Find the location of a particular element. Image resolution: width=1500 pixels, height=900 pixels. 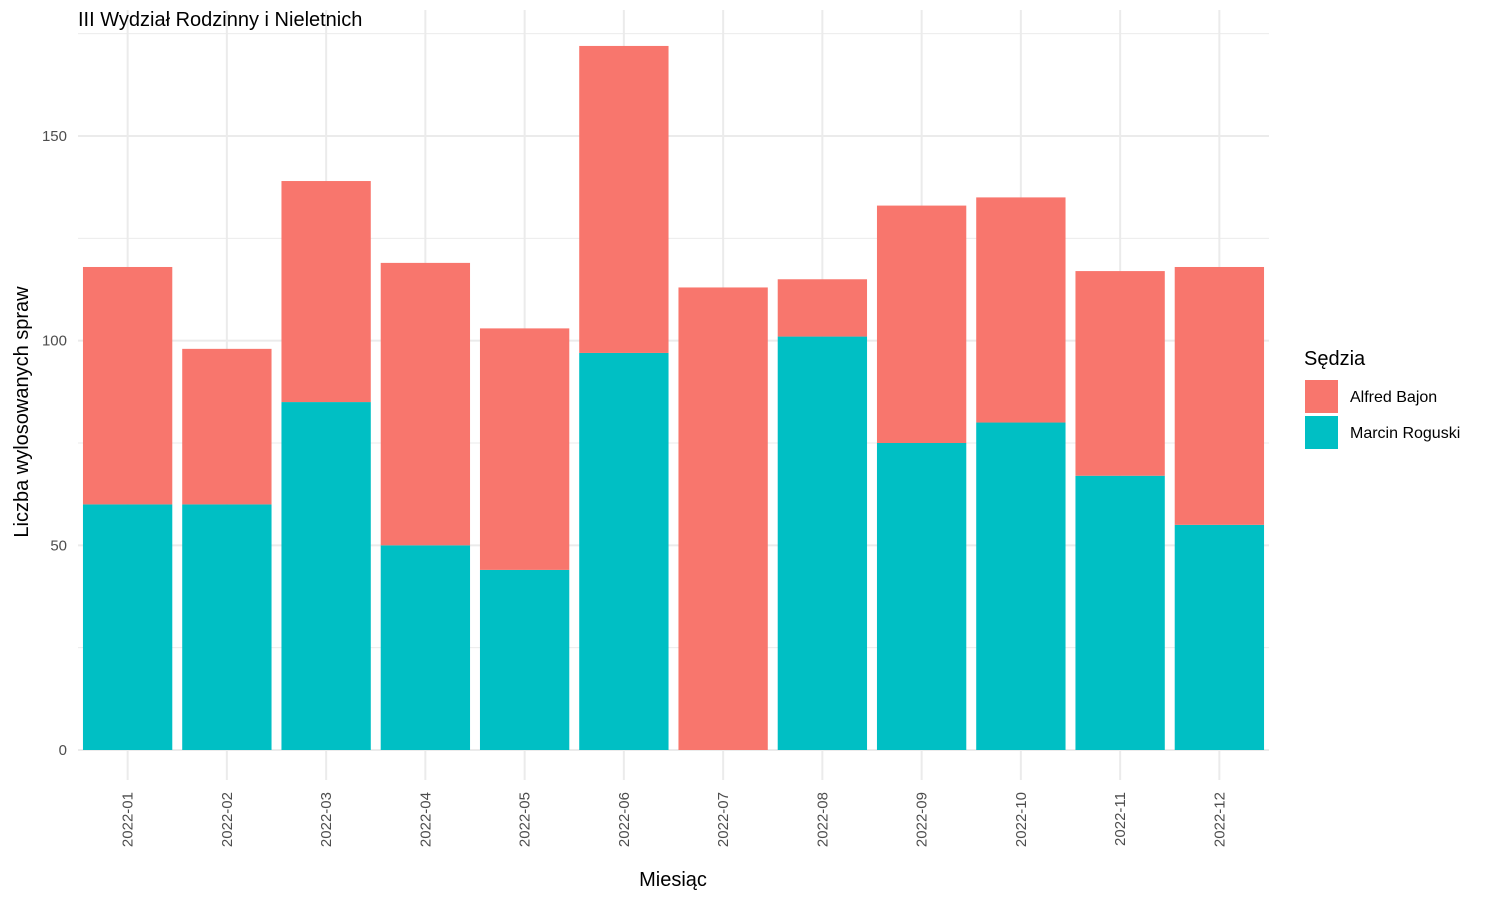

x-tick-label: 2022-12 is located at coordinates (1219, 819).